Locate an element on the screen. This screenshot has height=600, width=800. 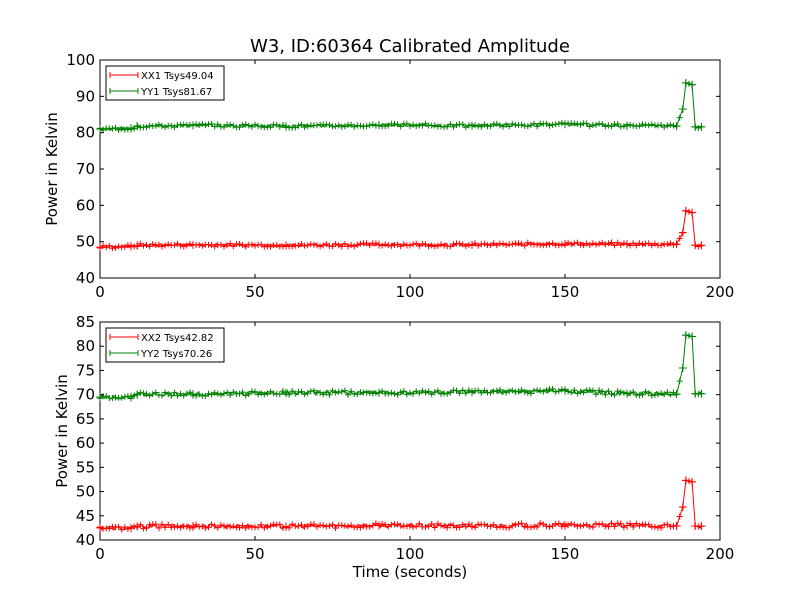
legend: XX2 Tsys42.82 YY2 Tsys70.26 is located at coordinates (165, 345).